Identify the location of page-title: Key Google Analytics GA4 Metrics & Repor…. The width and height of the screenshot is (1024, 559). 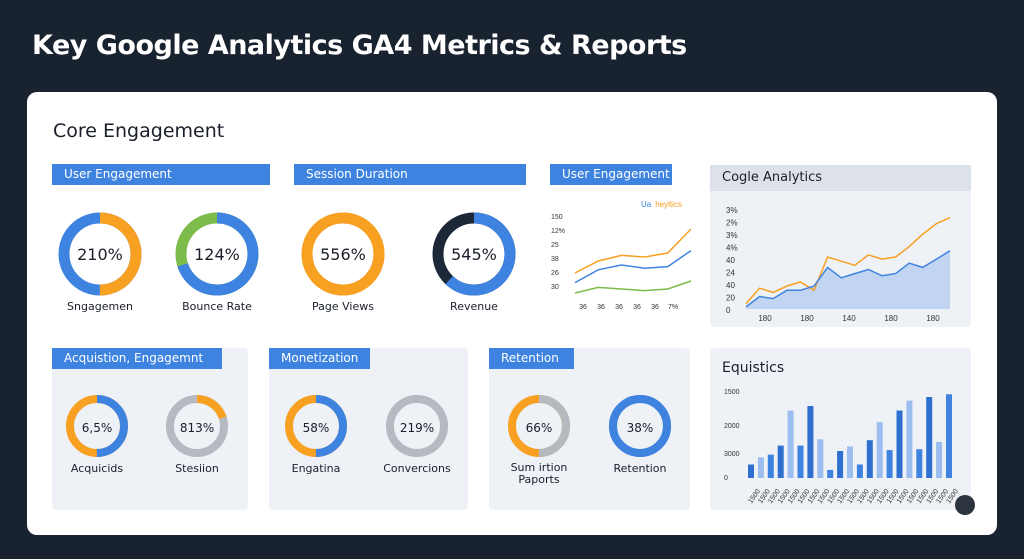
(359, 45).